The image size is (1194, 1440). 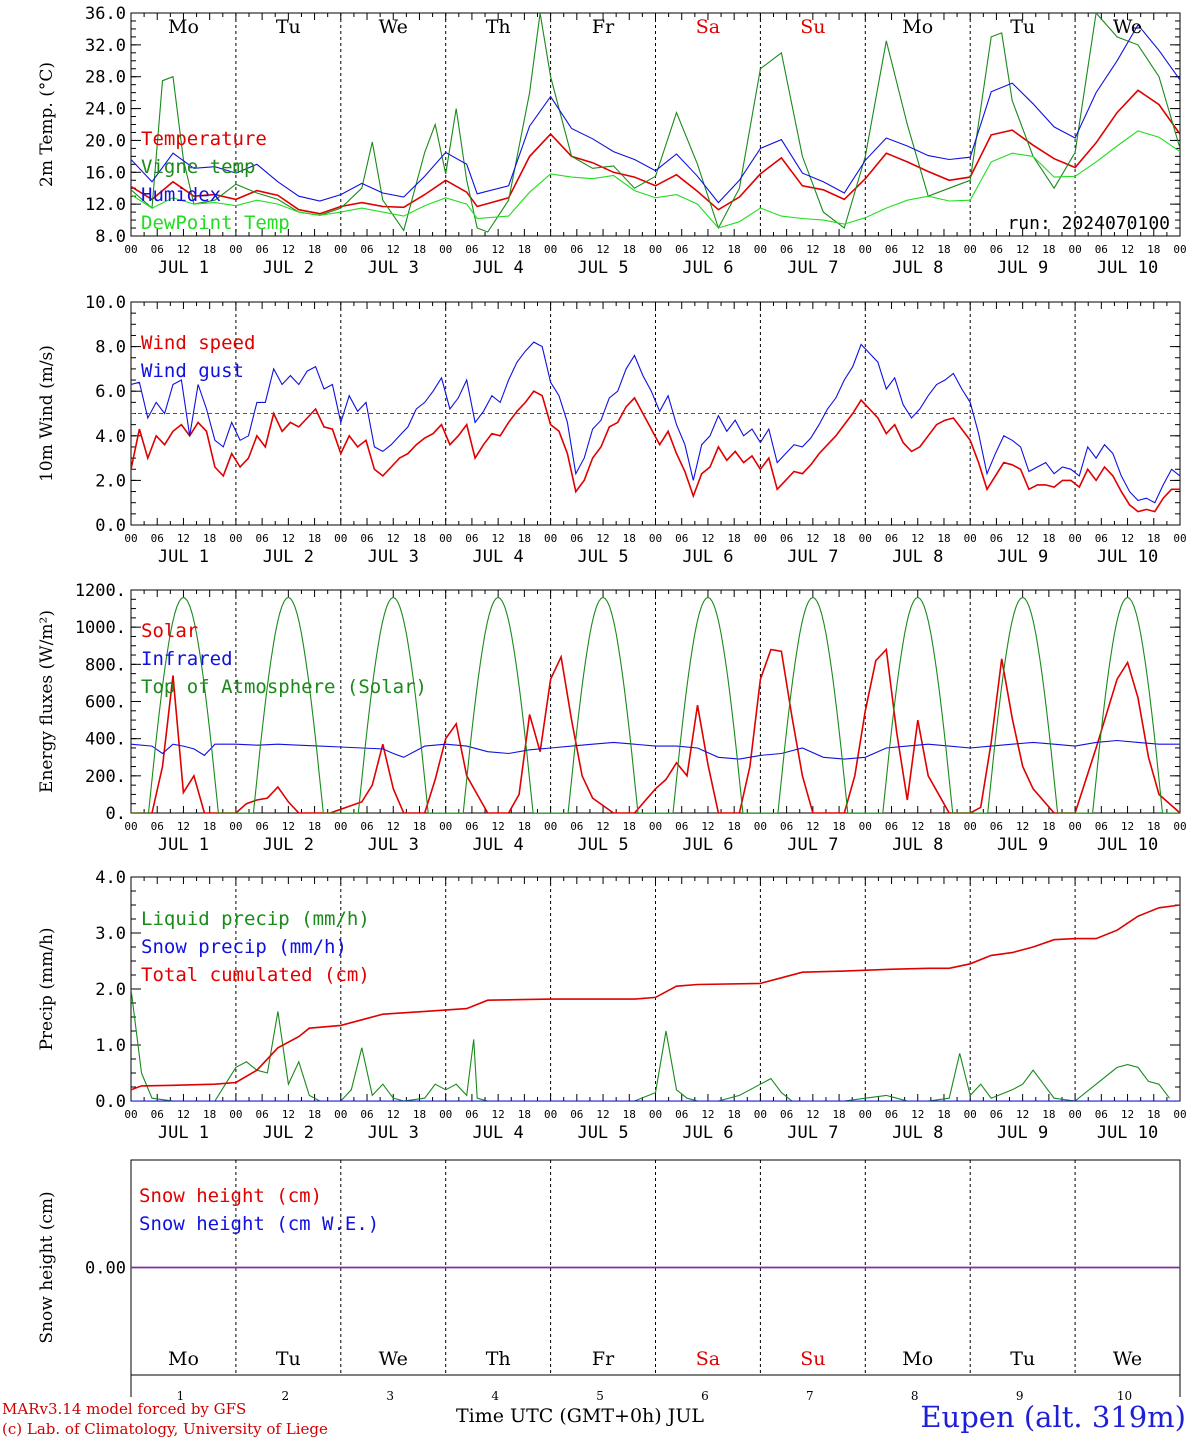 What do you see at coordinates (110, 990) in the screenshot?
I see `y-tick-label: 2.0` at bounding box center [110, 990].